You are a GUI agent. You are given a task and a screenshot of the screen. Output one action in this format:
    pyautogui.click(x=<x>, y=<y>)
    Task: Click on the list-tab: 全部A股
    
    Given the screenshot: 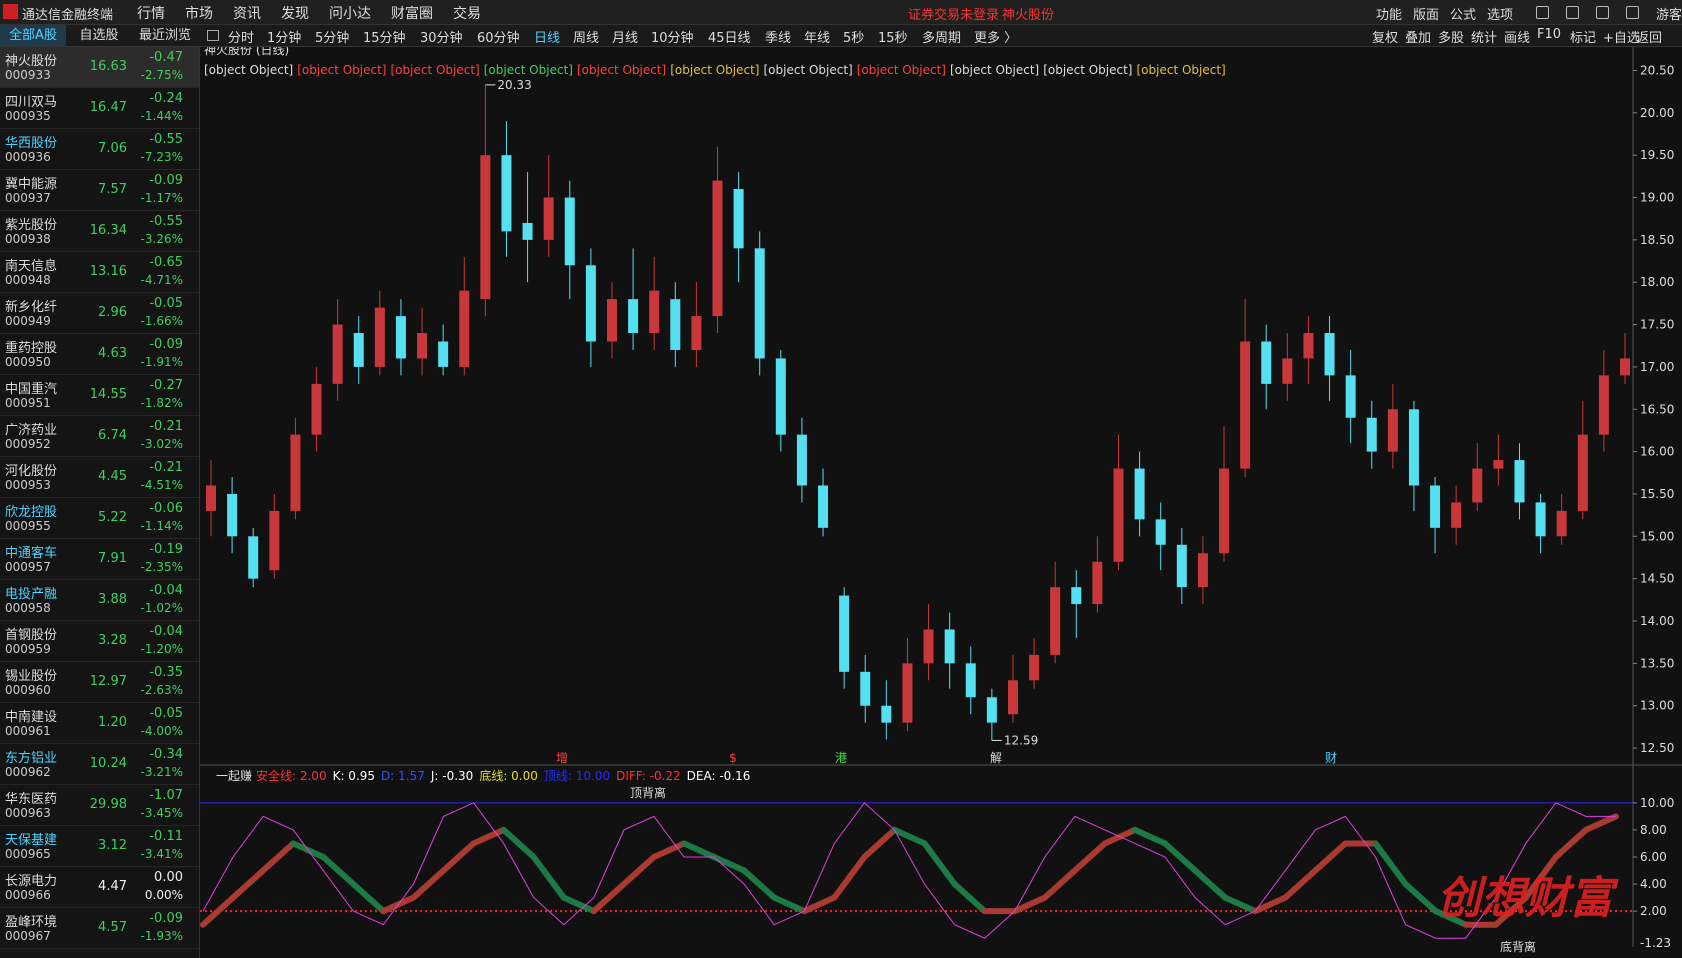 What is the action you would take?
    pyautogui.click(x=33, y=35)
    